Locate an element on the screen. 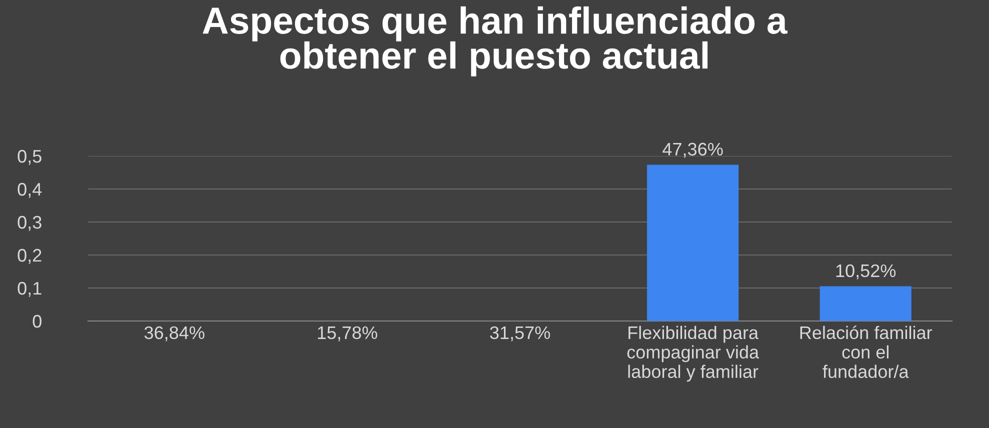  y-tick-label: 0 is located at coordinates (37, 321).